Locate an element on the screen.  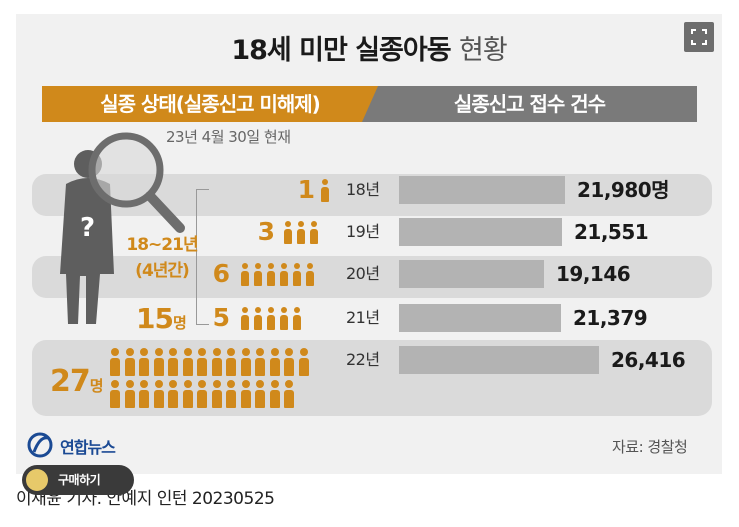
report-value-label: 21,551 is located at coordinates (611, 232).